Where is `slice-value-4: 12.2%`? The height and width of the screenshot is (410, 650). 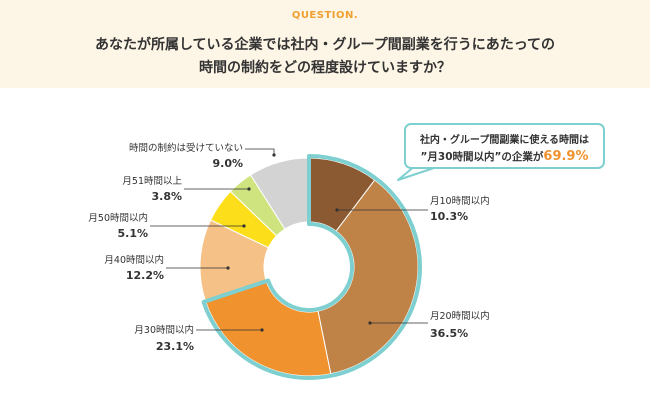
slice-value-4: 12.2% is located at coordinates (145, 275).